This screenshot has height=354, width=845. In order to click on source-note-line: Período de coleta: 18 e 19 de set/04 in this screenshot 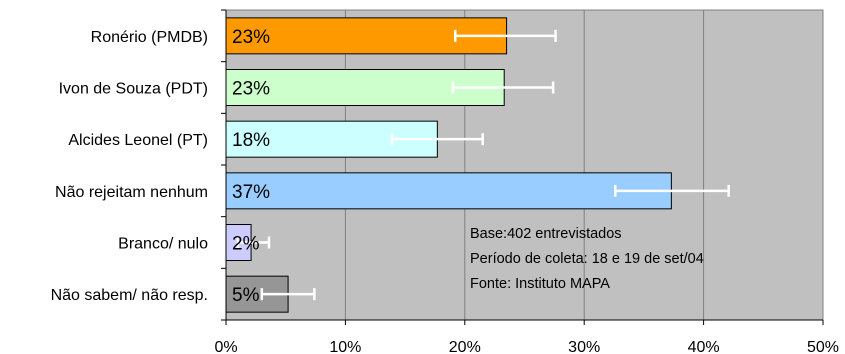, I will do `click(587, 259)`.